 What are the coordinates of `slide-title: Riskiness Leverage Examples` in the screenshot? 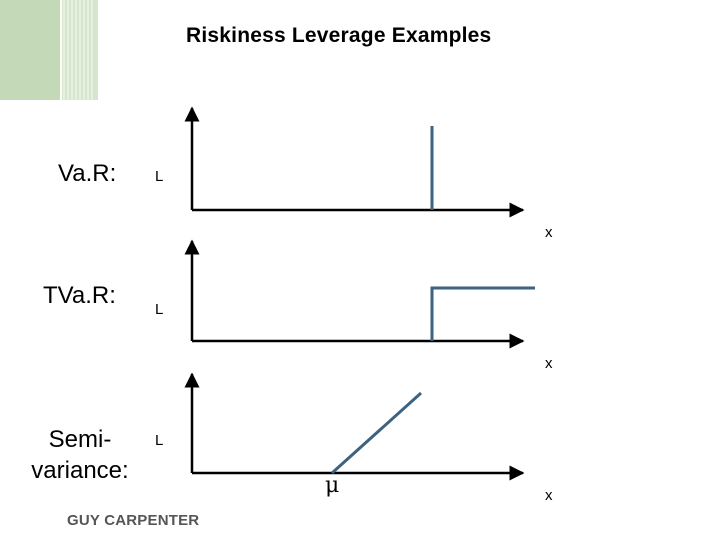 It's located at (339, 35).